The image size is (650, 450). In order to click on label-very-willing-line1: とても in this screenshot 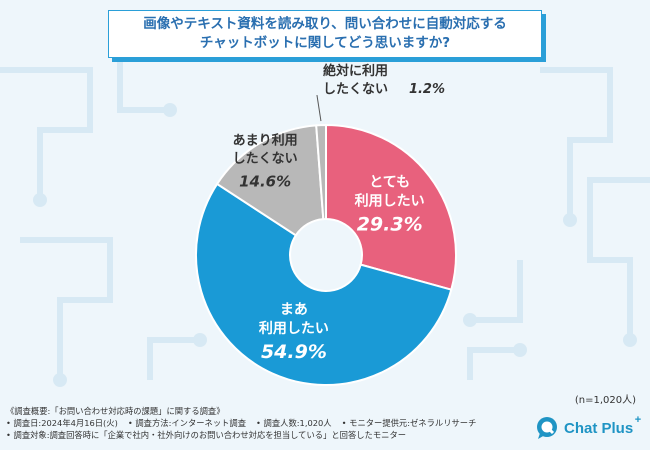, I will do `click(389, 183)`.